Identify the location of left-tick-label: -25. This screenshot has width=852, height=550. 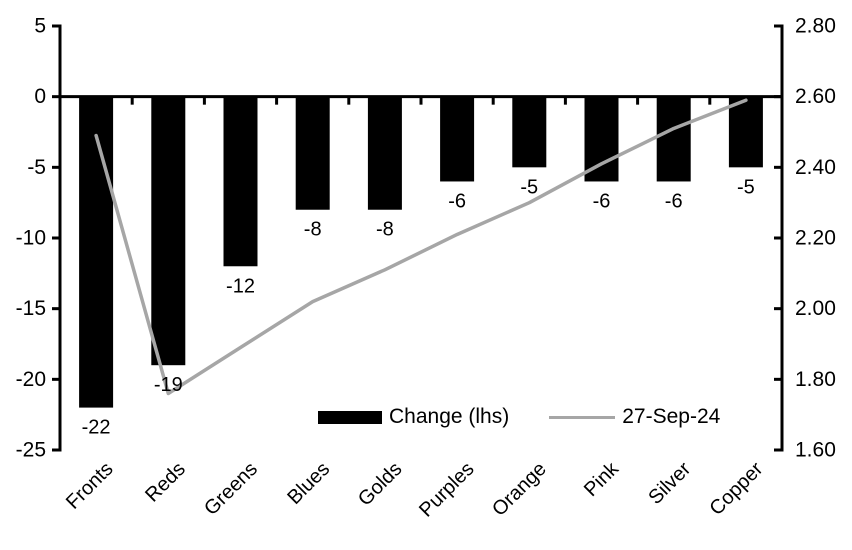
(31, 450).